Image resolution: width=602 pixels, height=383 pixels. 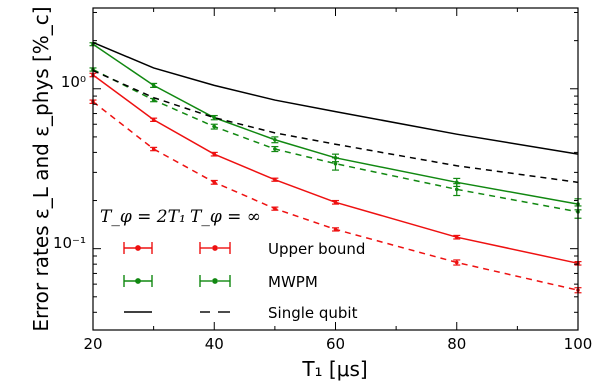 What do you see at coordinates (138, 248) in the screenshot?
I see `legend-key-upper-solid` at bounding box center [138, 248].